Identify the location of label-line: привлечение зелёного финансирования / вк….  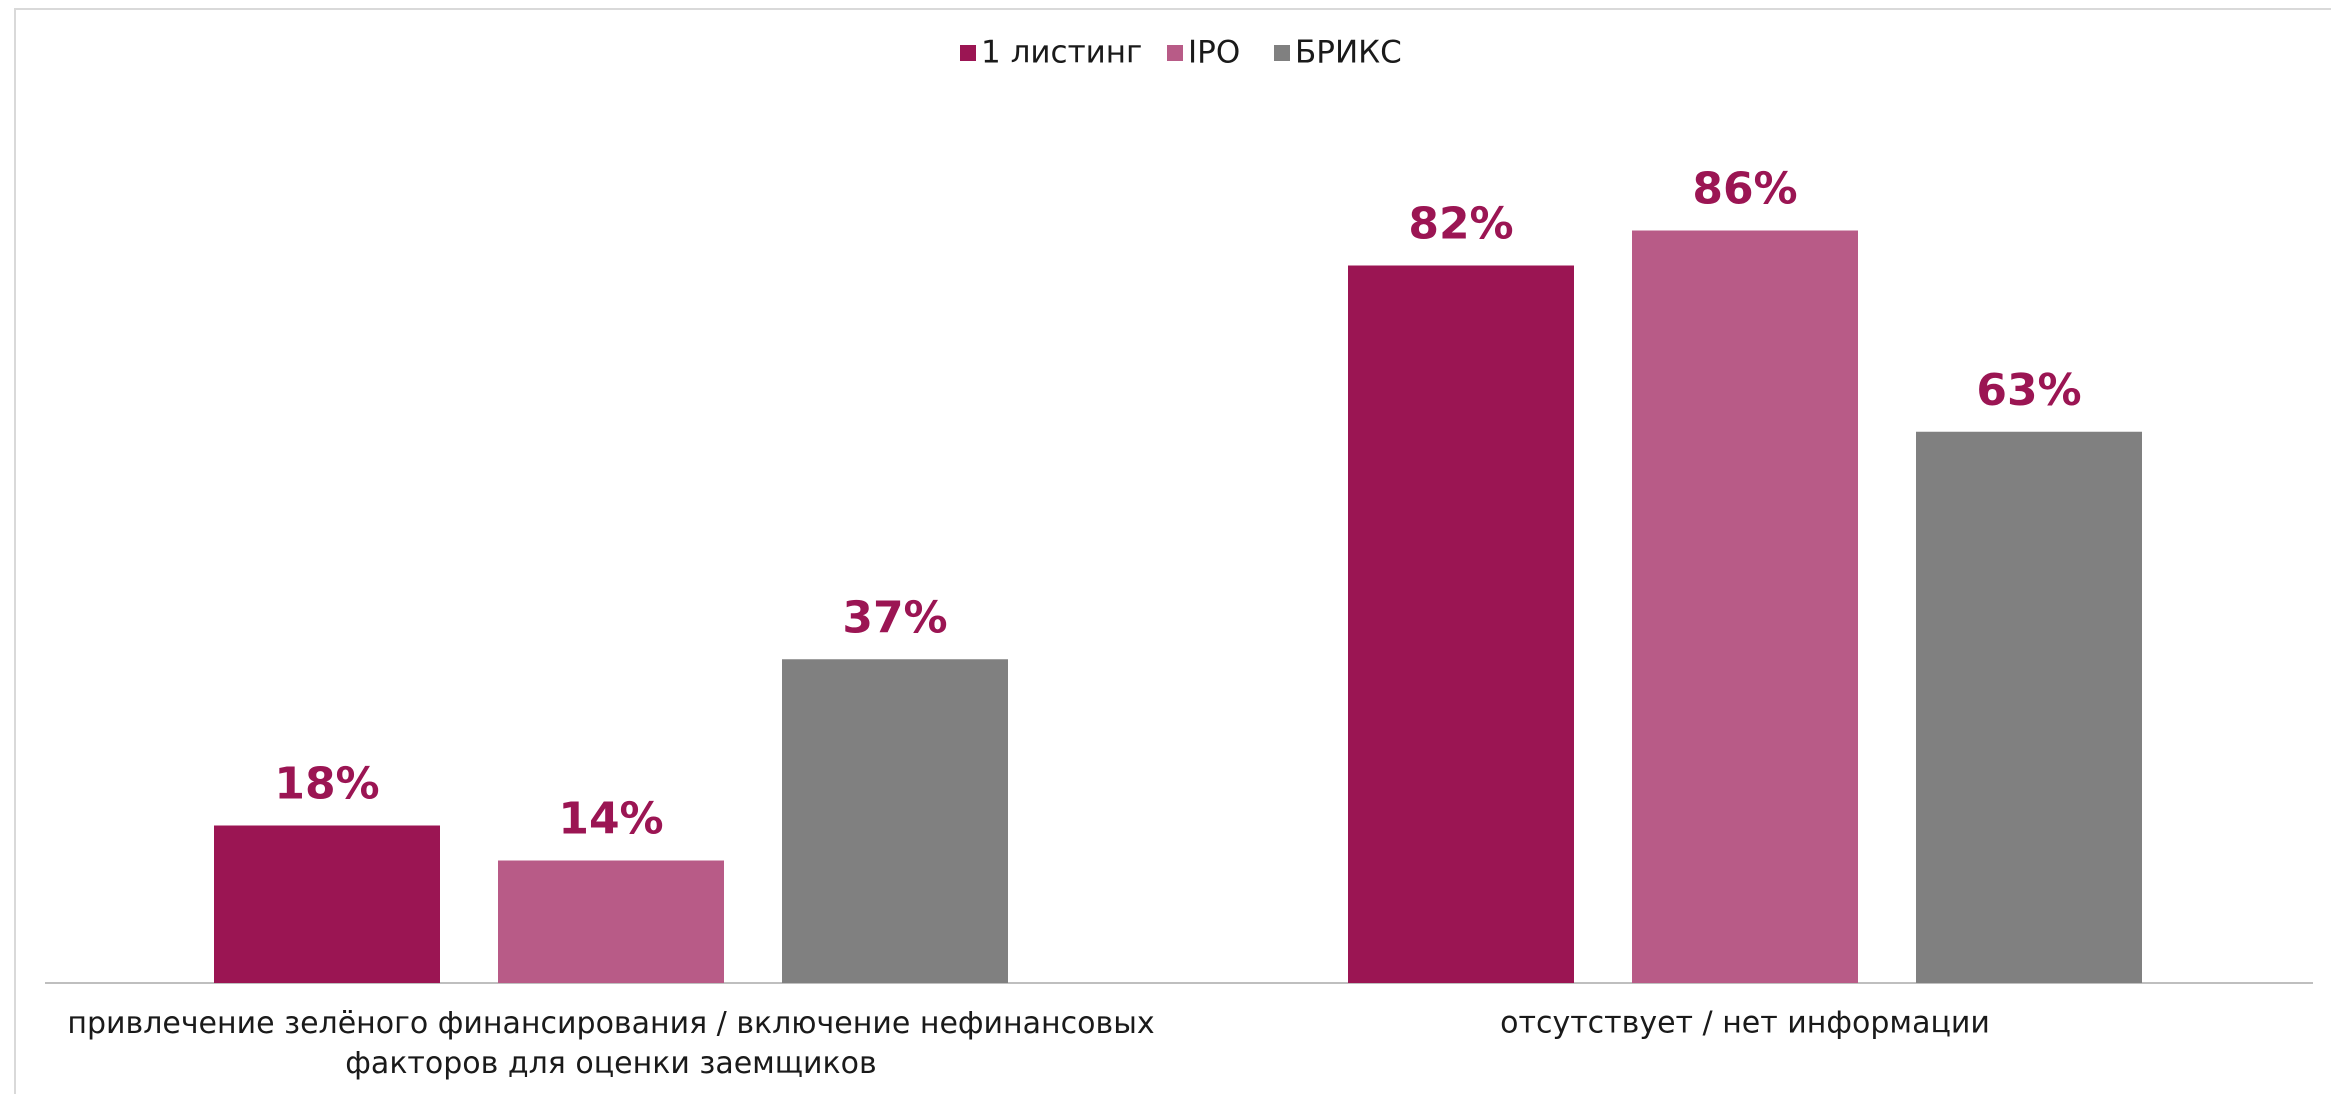
(610, 1023).